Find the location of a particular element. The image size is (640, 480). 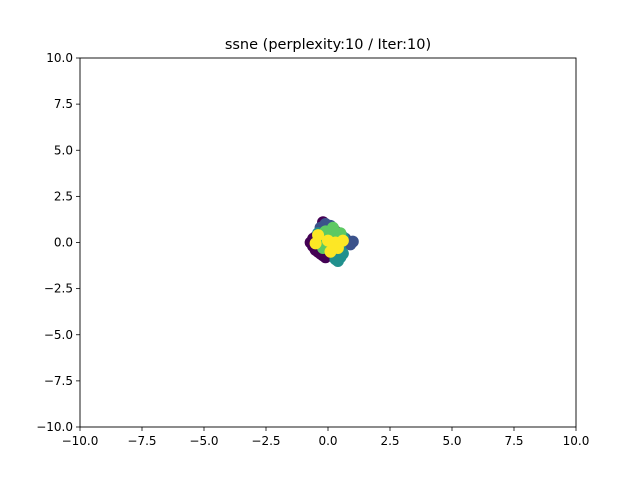

x-axis: −10.0 −7.5 −5.0 −2.5 0.0 2.5 5.0 7.5 10.0 is located at coordinates (326, 437).